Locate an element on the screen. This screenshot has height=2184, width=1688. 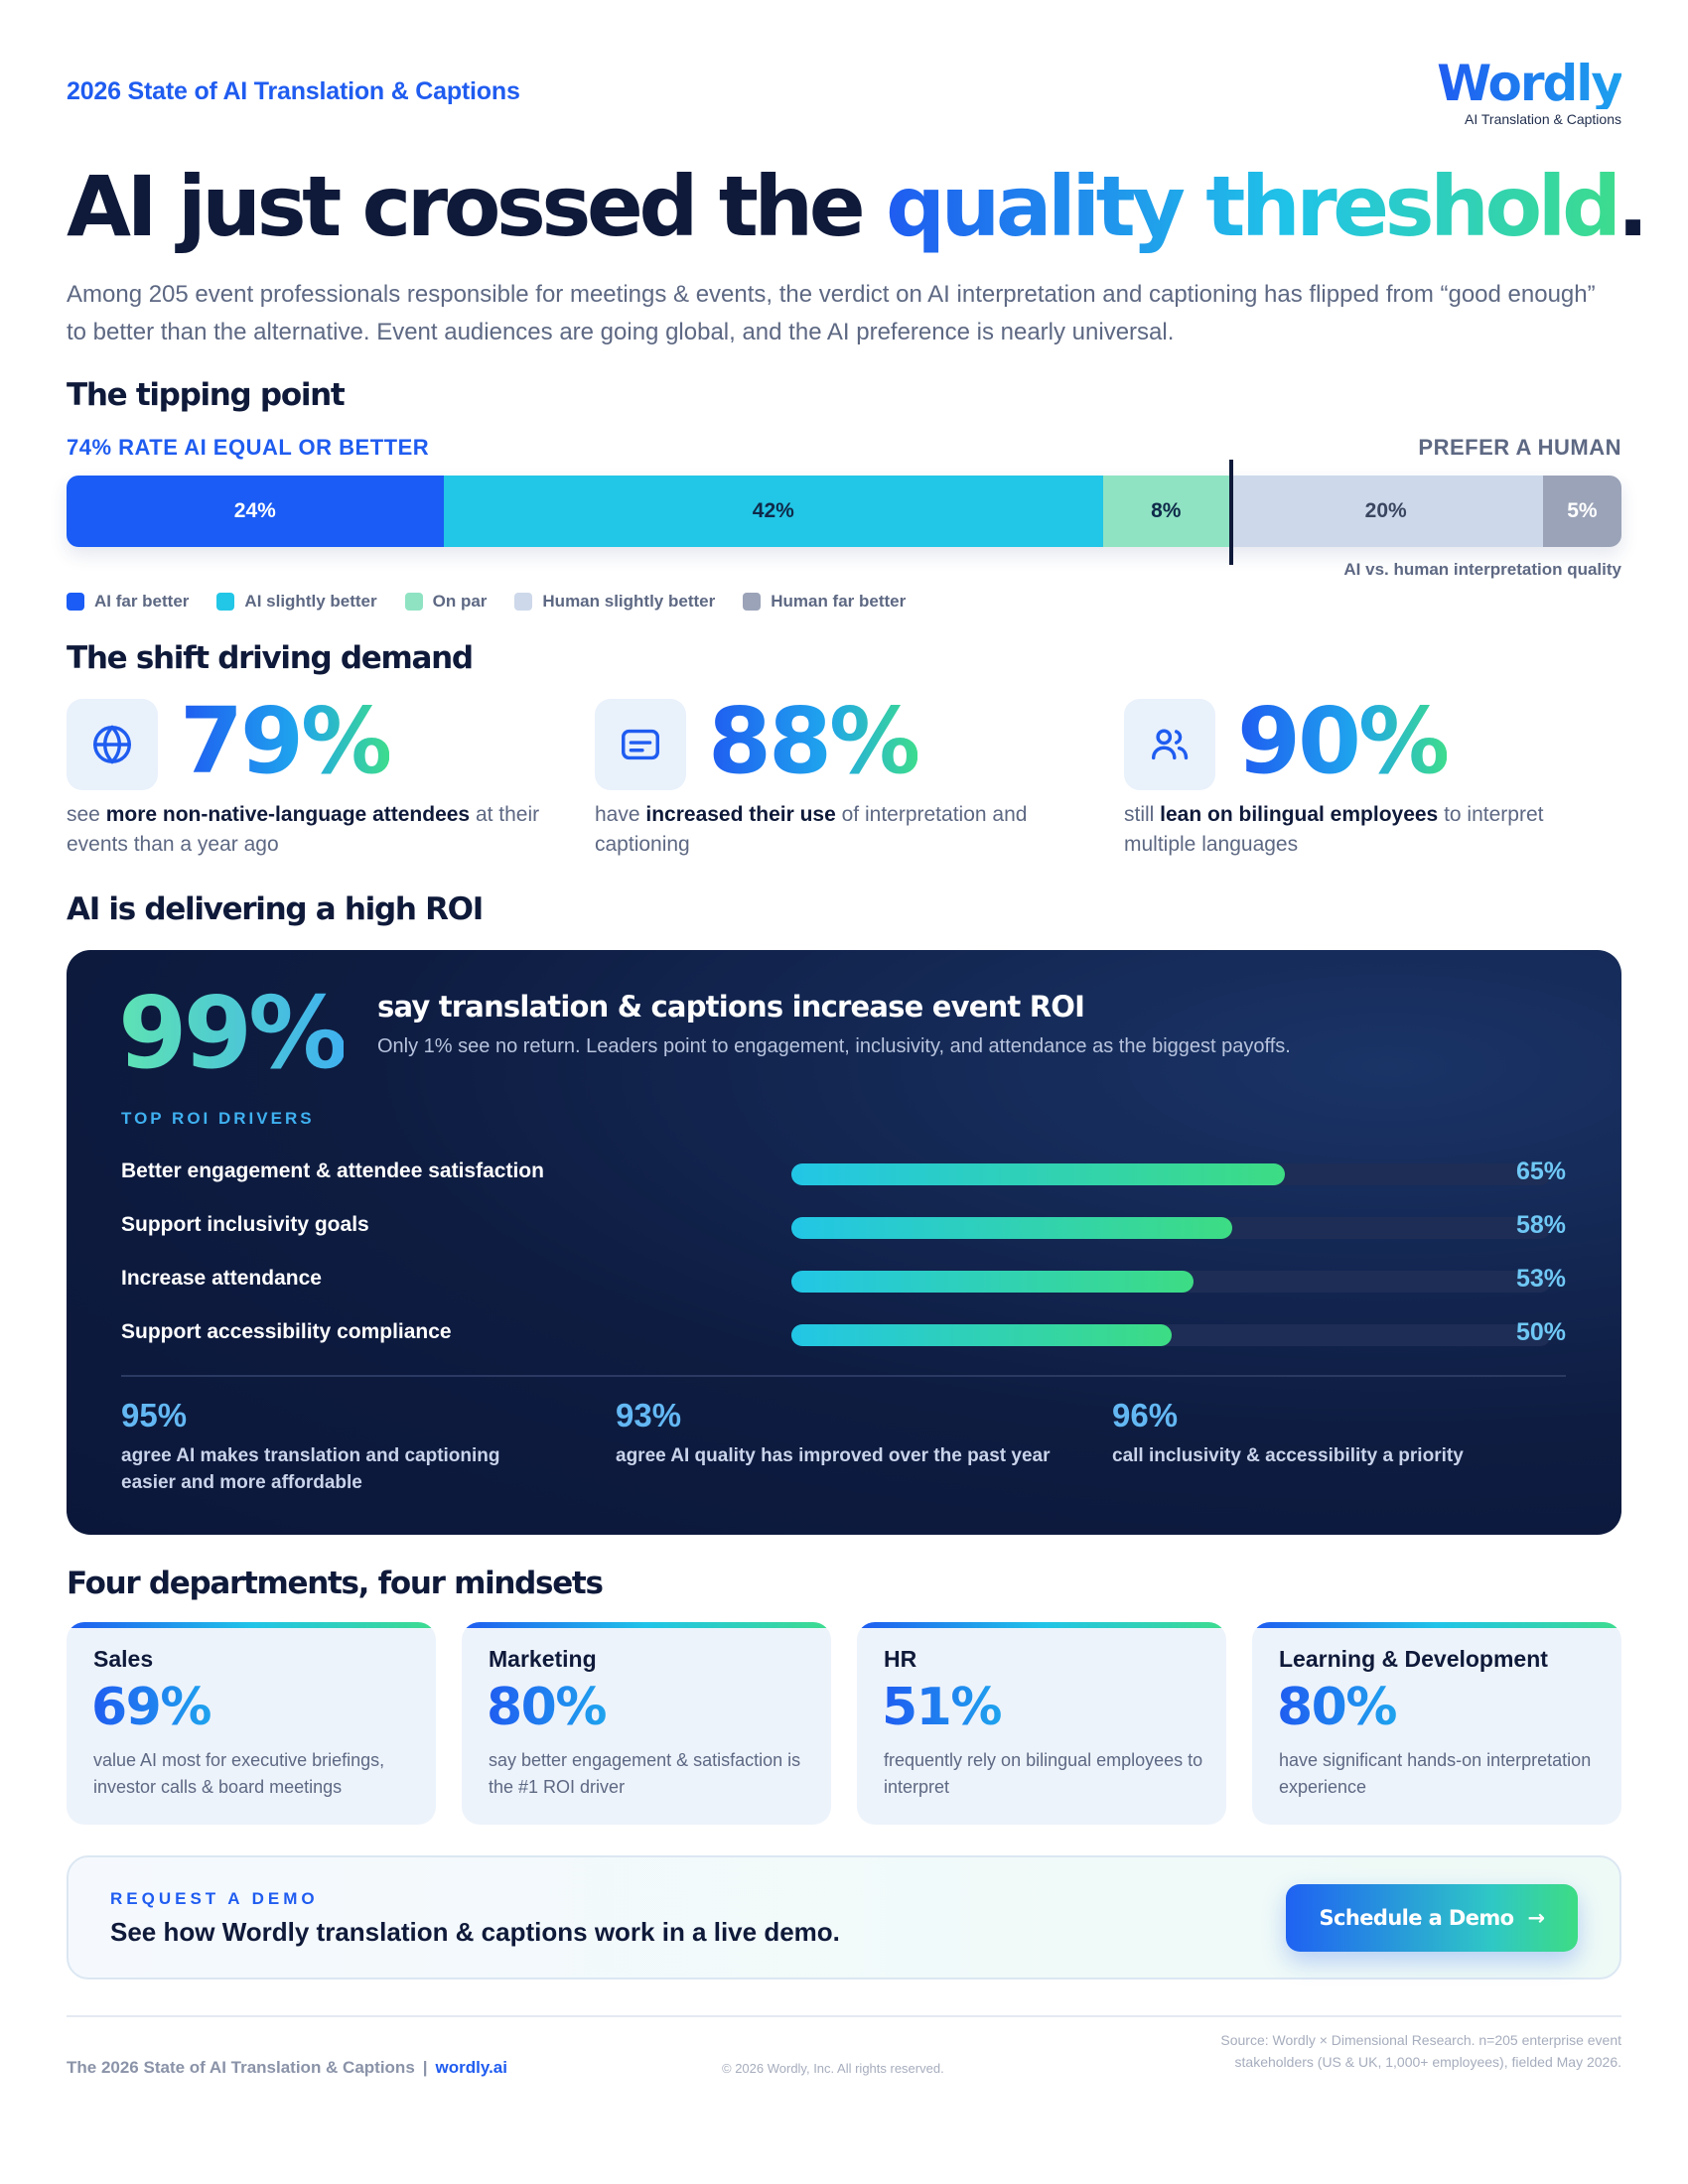
dept-stat: 51% is located at coordinates (942, 1707).